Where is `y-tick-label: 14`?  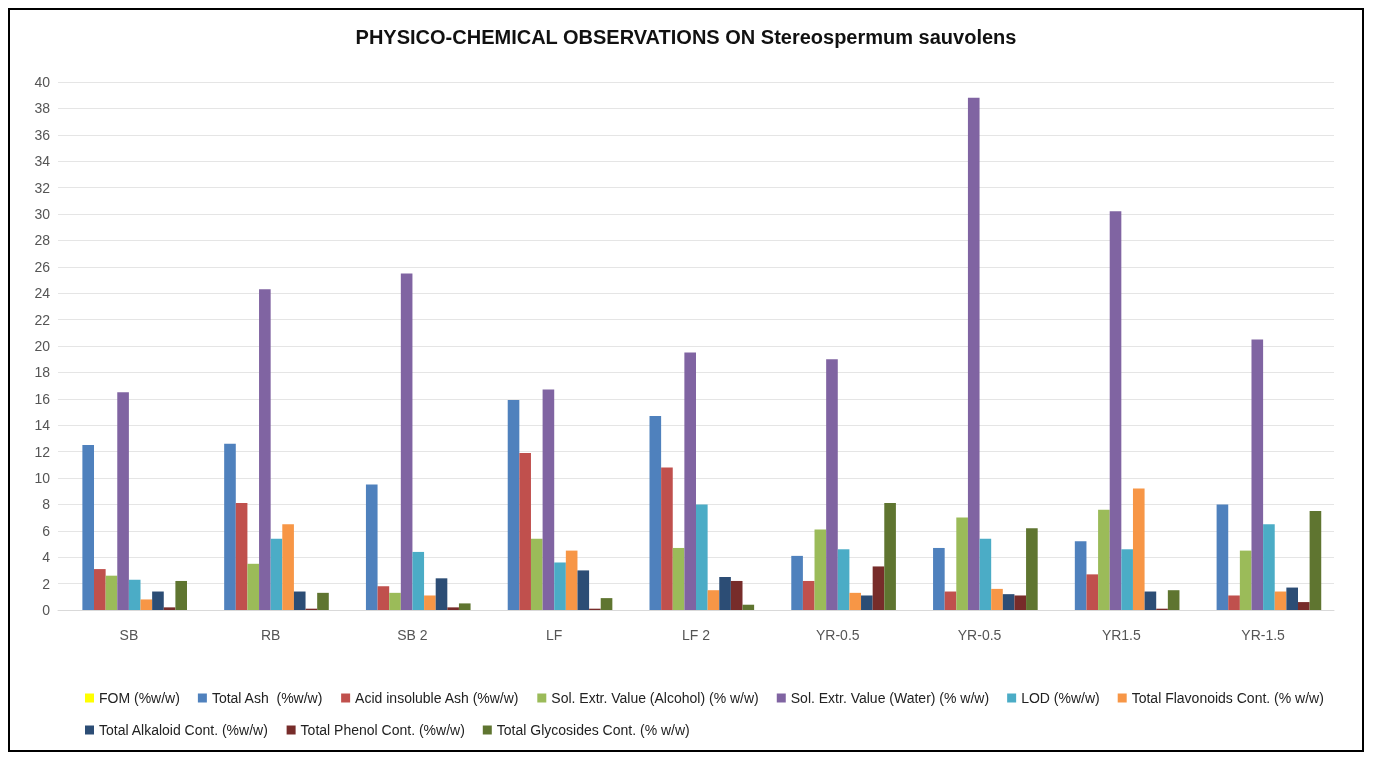
y-tick-label: 14 is located at coordinates (42, 425).